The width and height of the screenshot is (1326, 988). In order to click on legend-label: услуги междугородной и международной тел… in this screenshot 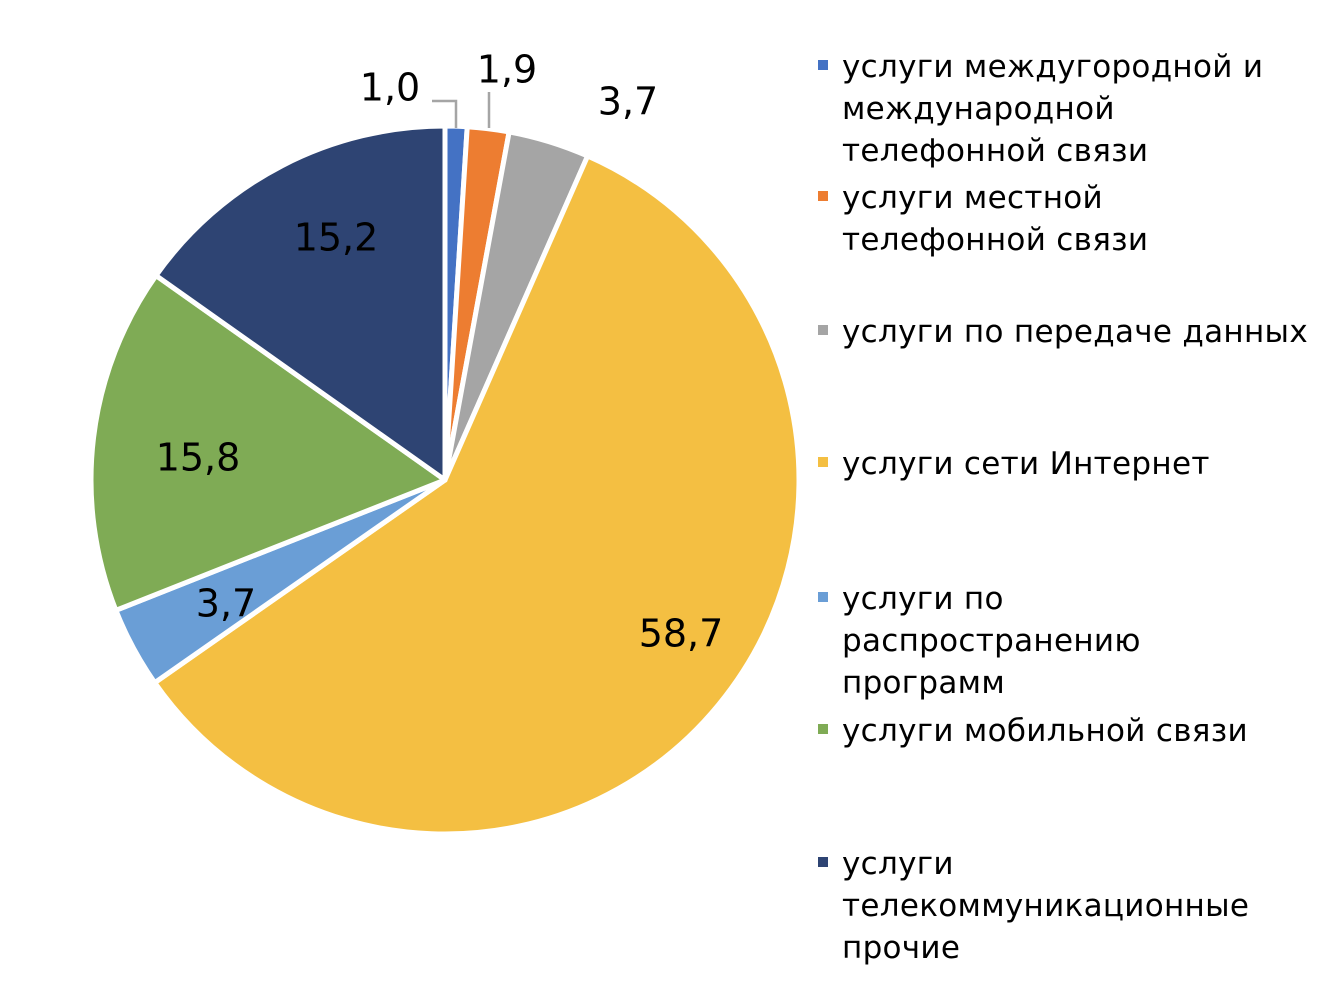, I will do `click(1053, 109)`.